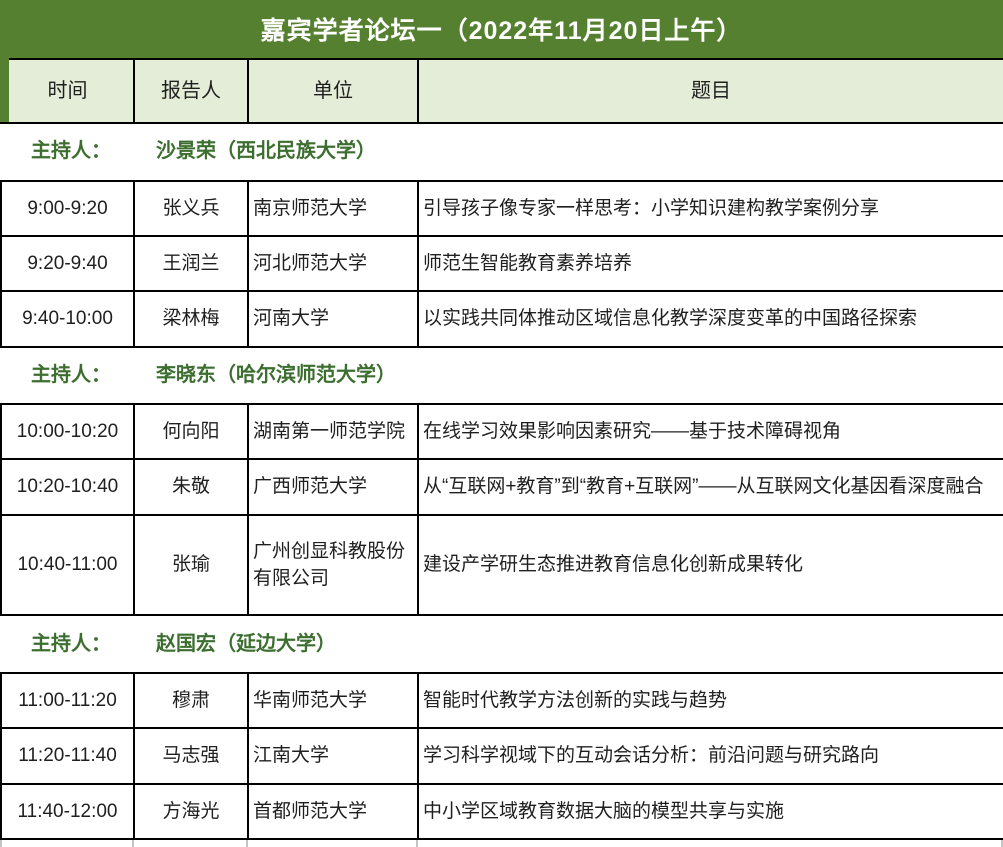 This screenshot has width=1003, height=847. I want to click on speaker-cell: 梁林梅, so click(191, 319).